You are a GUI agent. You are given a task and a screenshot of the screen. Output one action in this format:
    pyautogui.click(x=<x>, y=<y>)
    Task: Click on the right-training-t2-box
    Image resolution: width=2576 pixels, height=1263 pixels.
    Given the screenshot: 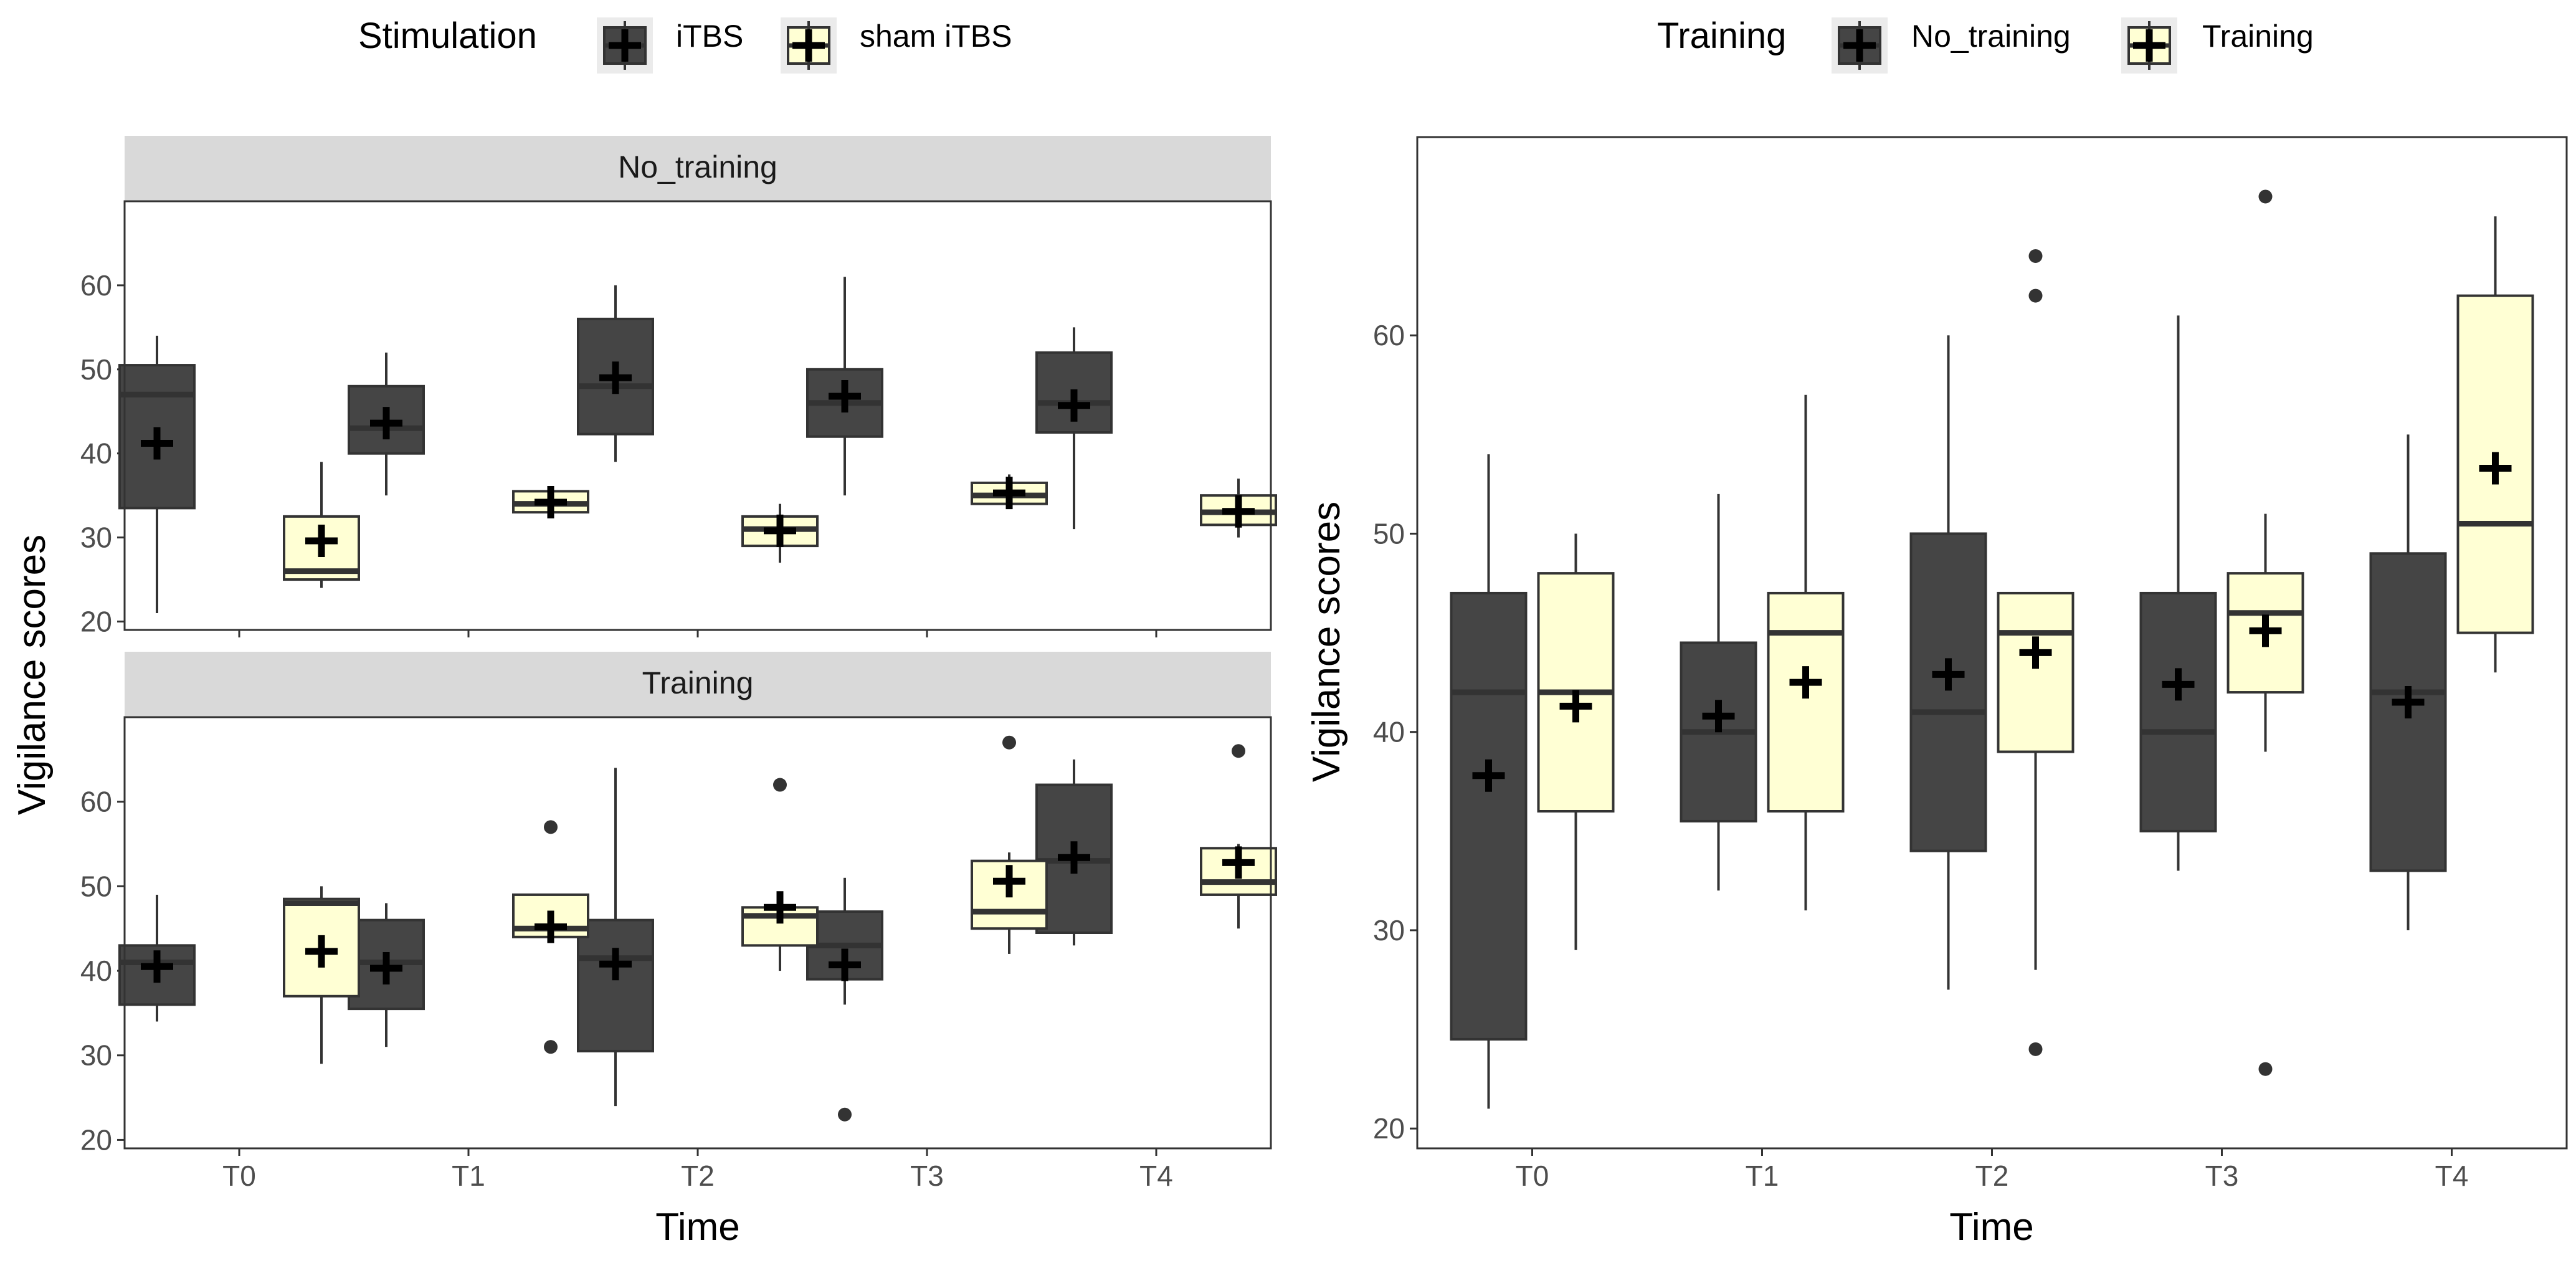 What is the action you would take?
    pyautogui.click(x=2036, y=652)
    